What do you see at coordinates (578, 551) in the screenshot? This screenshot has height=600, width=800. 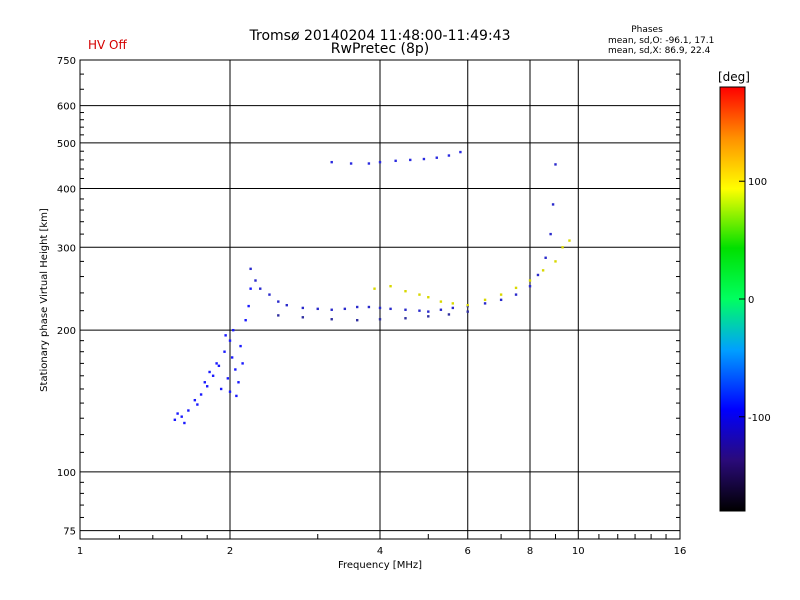 I see `x-tick-label: 10` at bounding box center [578, 551].